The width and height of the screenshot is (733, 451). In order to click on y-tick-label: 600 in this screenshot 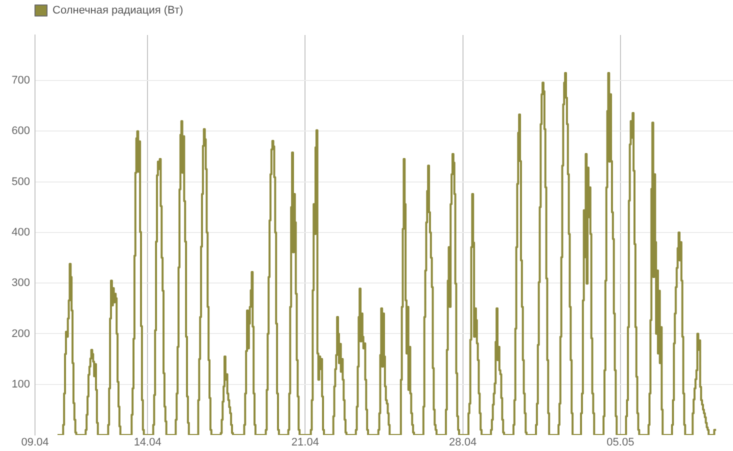, I will do `click(21, 131)`.